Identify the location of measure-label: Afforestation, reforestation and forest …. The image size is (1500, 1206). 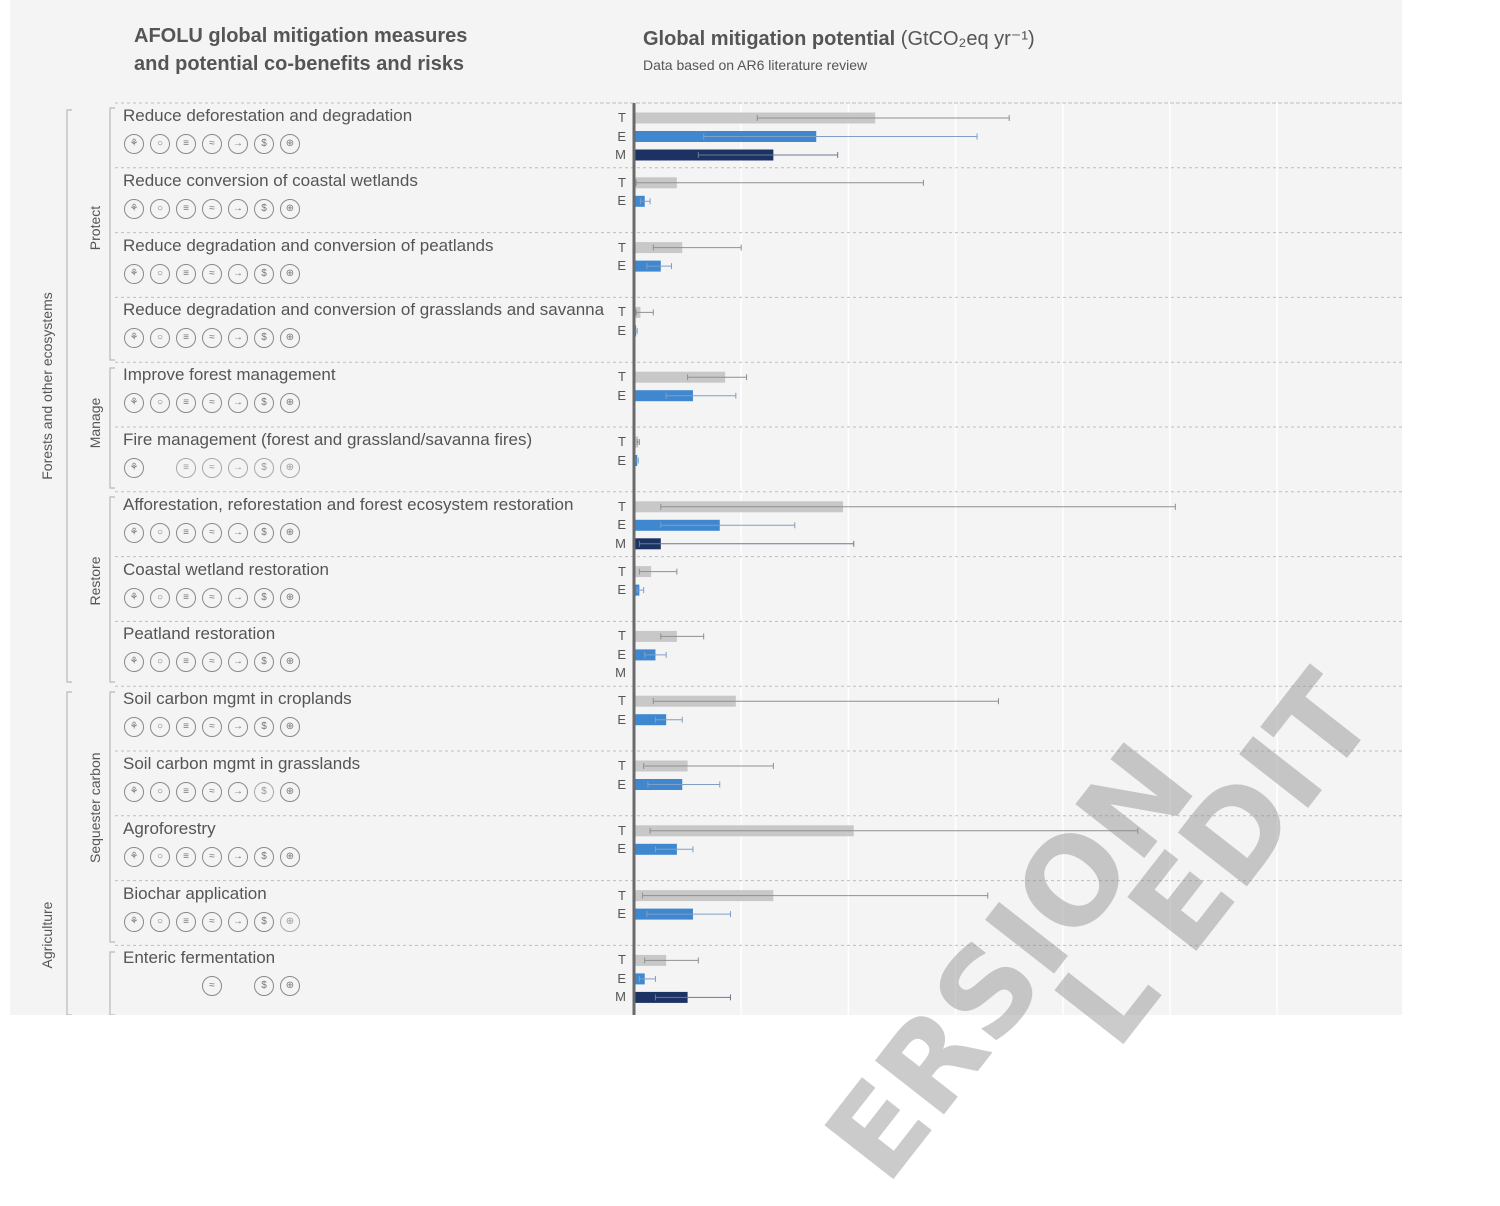
(348, 504).